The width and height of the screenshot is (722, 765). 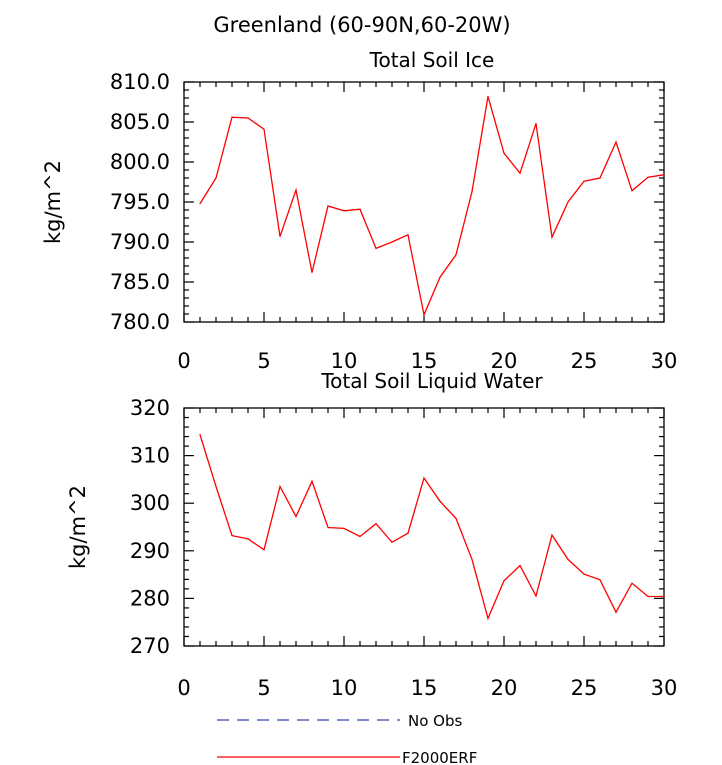 What do you see at coordinates (150, 456) in the screenshot?
I see `y-tick-label: 310` at bounding box center [150, 456].